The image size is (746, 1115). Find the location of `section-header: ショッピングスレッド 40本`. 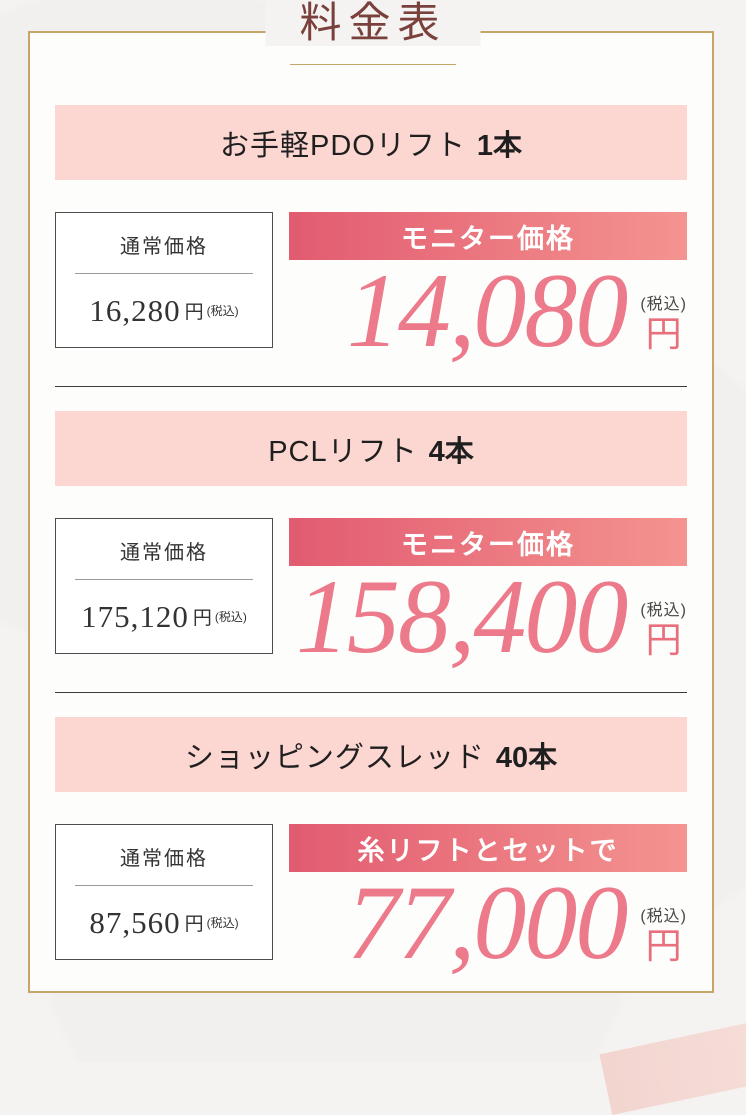

section-header: ショッピングスレッド 40本 is located at coordinates (371, 754).